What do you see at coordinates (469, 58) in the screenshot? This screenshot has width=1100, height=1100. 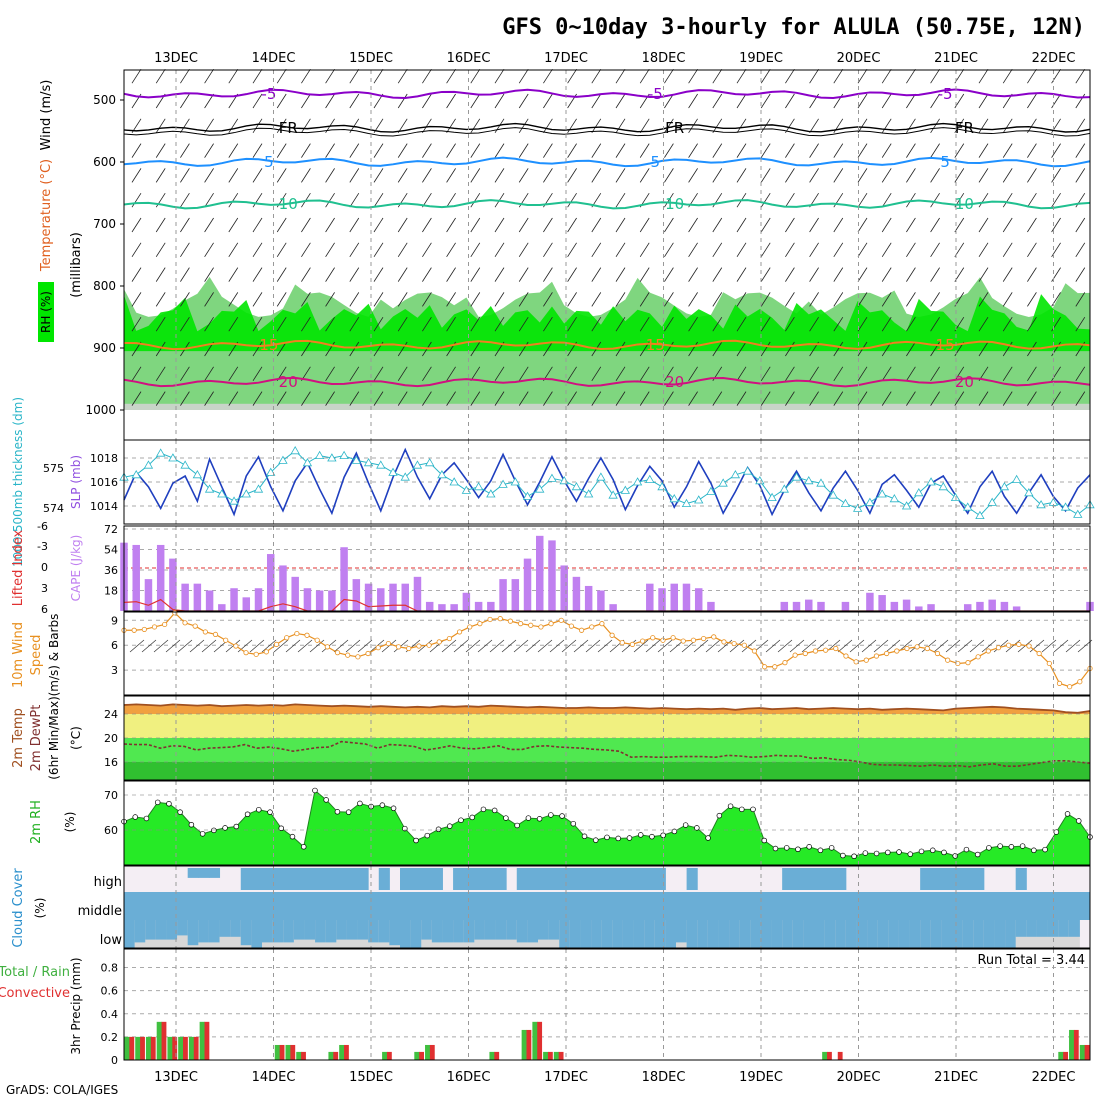 I see `date-label-top: 16DEC` at bounding box center [469, 58].